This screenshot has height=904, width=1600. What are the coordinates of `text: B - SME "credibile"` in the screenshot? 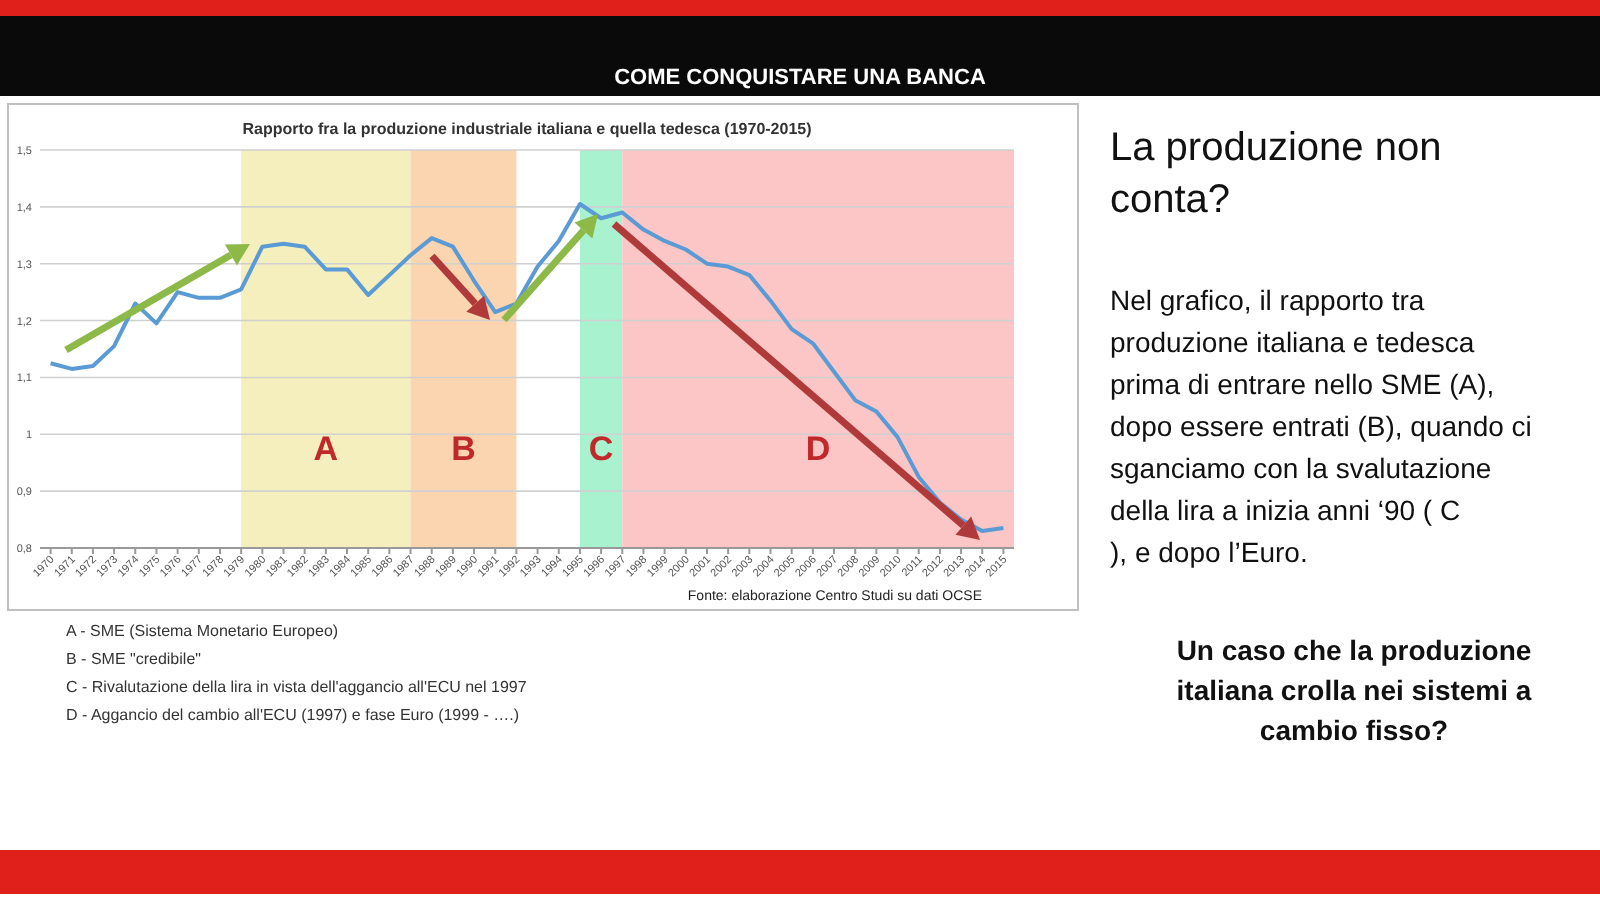 It's located at (134, 659).